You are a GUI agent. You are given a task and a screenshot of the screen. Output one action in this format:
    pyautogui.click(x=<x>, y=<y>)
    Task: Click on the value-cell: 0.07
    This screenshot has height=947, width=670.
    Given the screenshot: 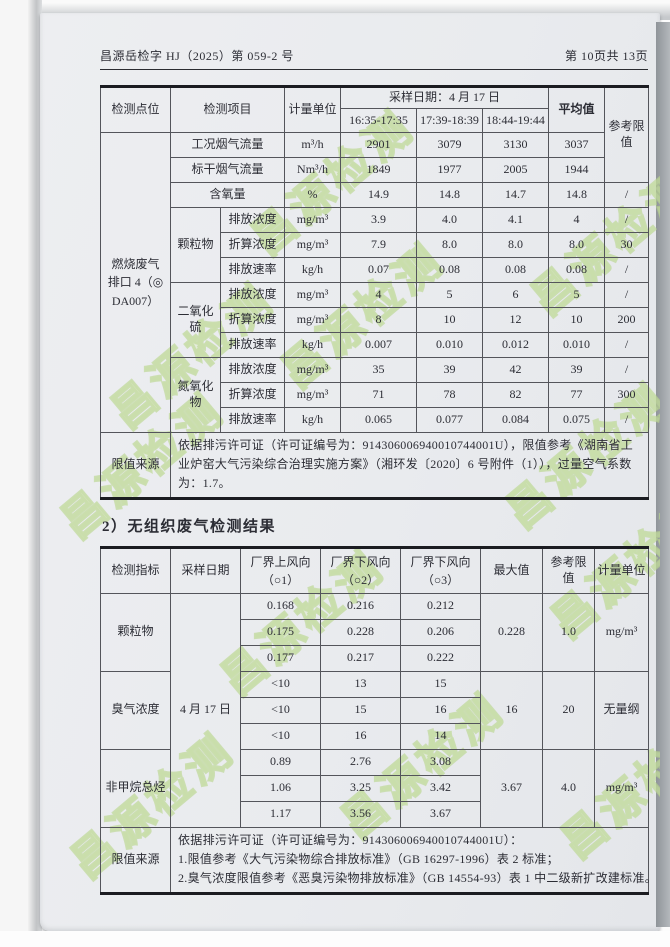 What is the action you would take?
    pyautogui.click(x=379, y=270)
    